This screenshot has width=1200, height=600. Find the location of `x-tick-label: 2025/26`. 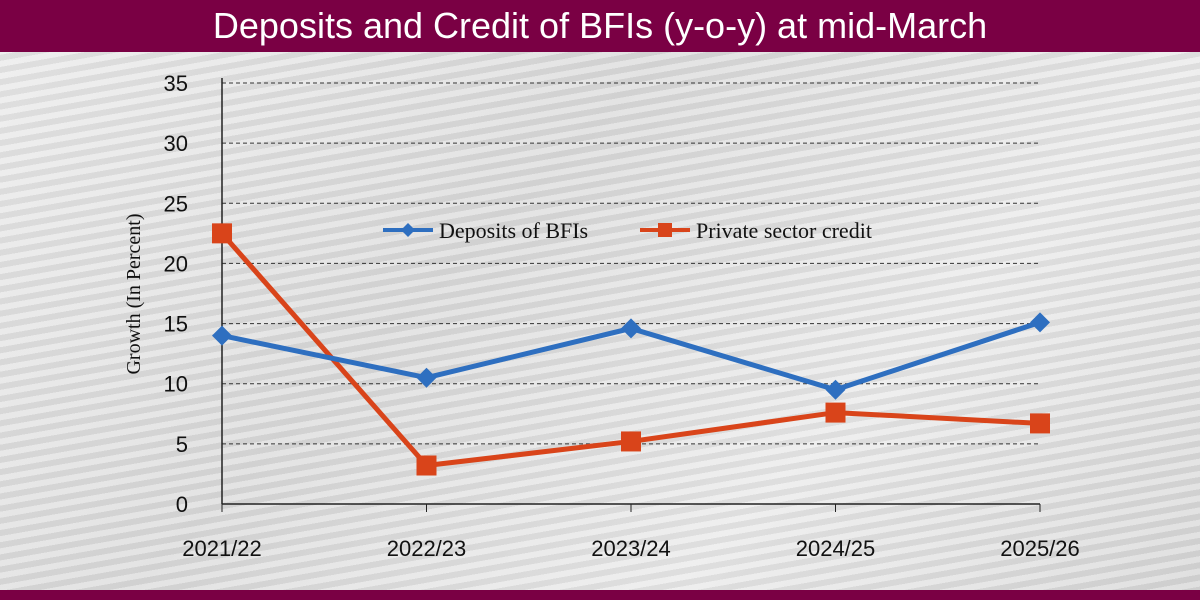

x-tick-label: 2025/26 is located at coordinates (1040, 548).